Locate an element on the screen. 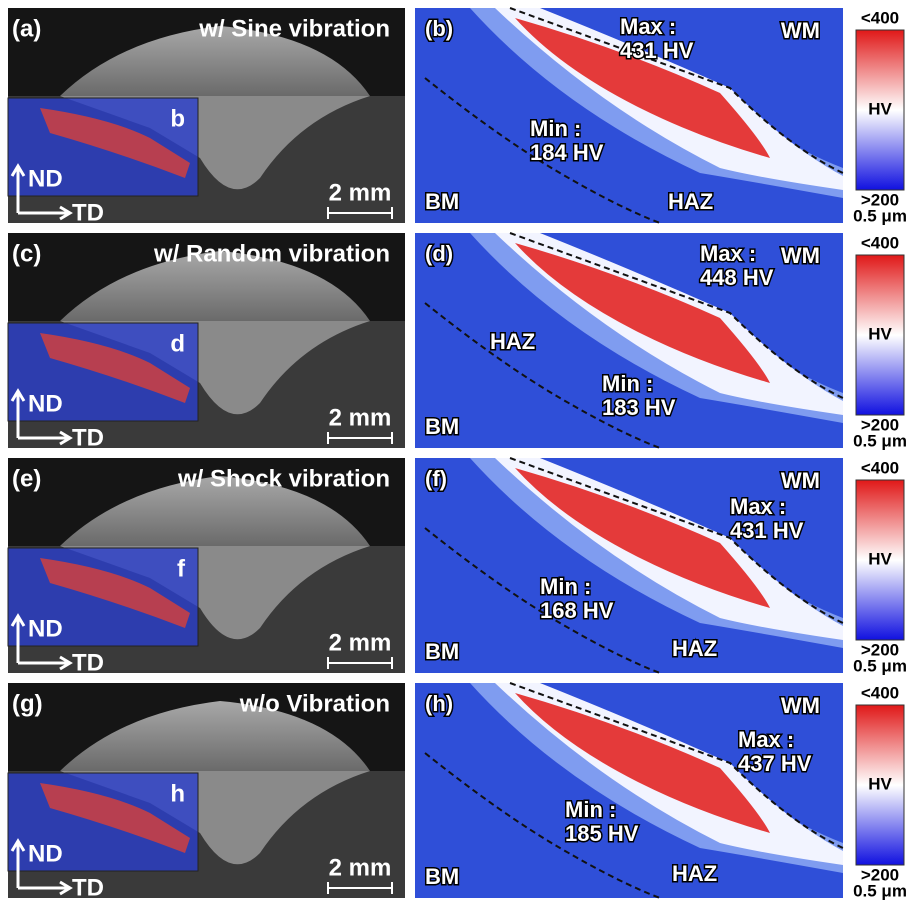 The width and height of the screenshot is (911, 905). panel-label: (g) is located at coordinates (27, 703).